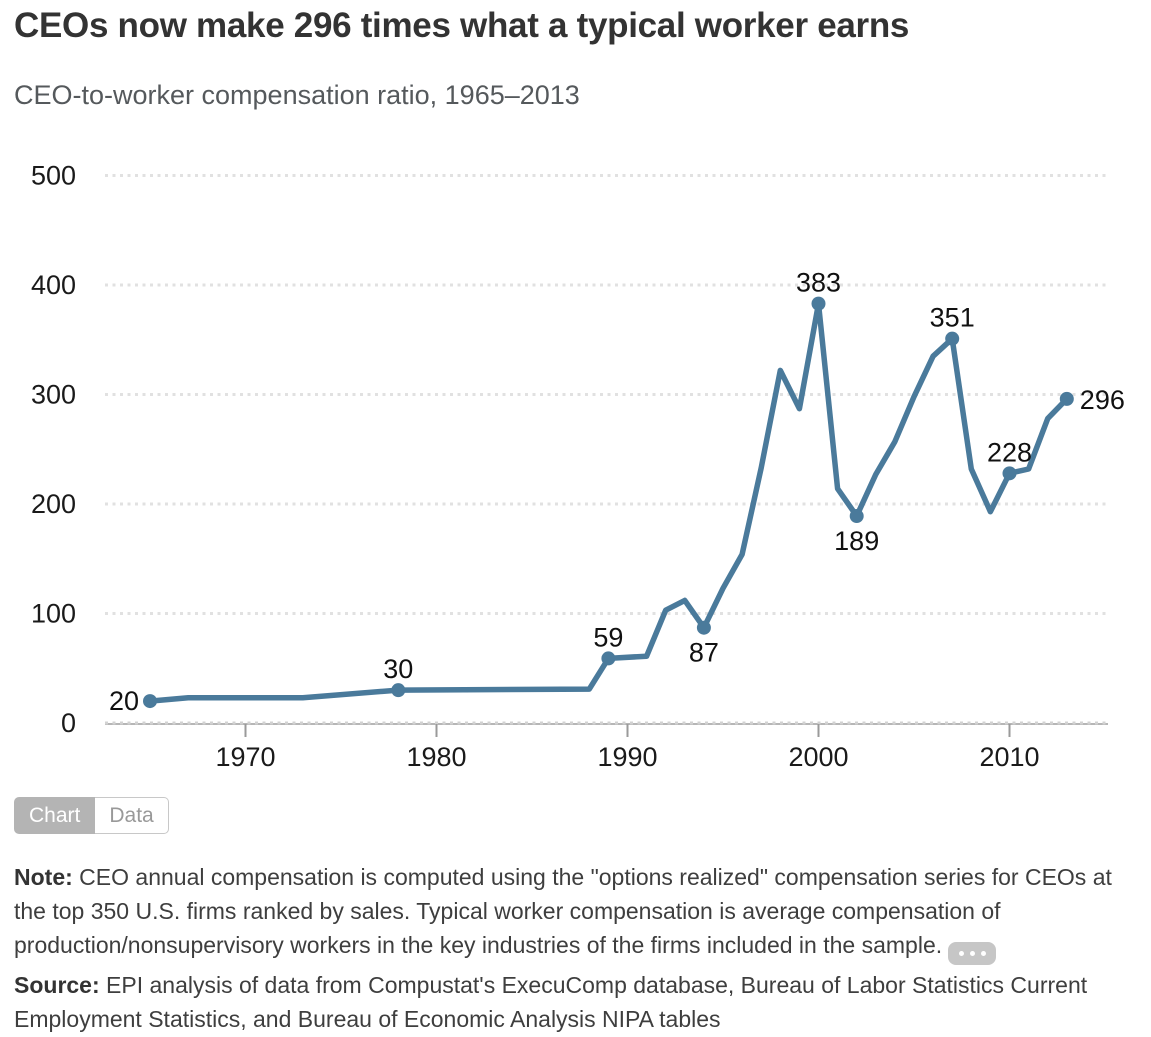  What do you see at coordinates (57, 985) in the screenshot?
I see `source-label: Source:` at bounding box center [57, 985].